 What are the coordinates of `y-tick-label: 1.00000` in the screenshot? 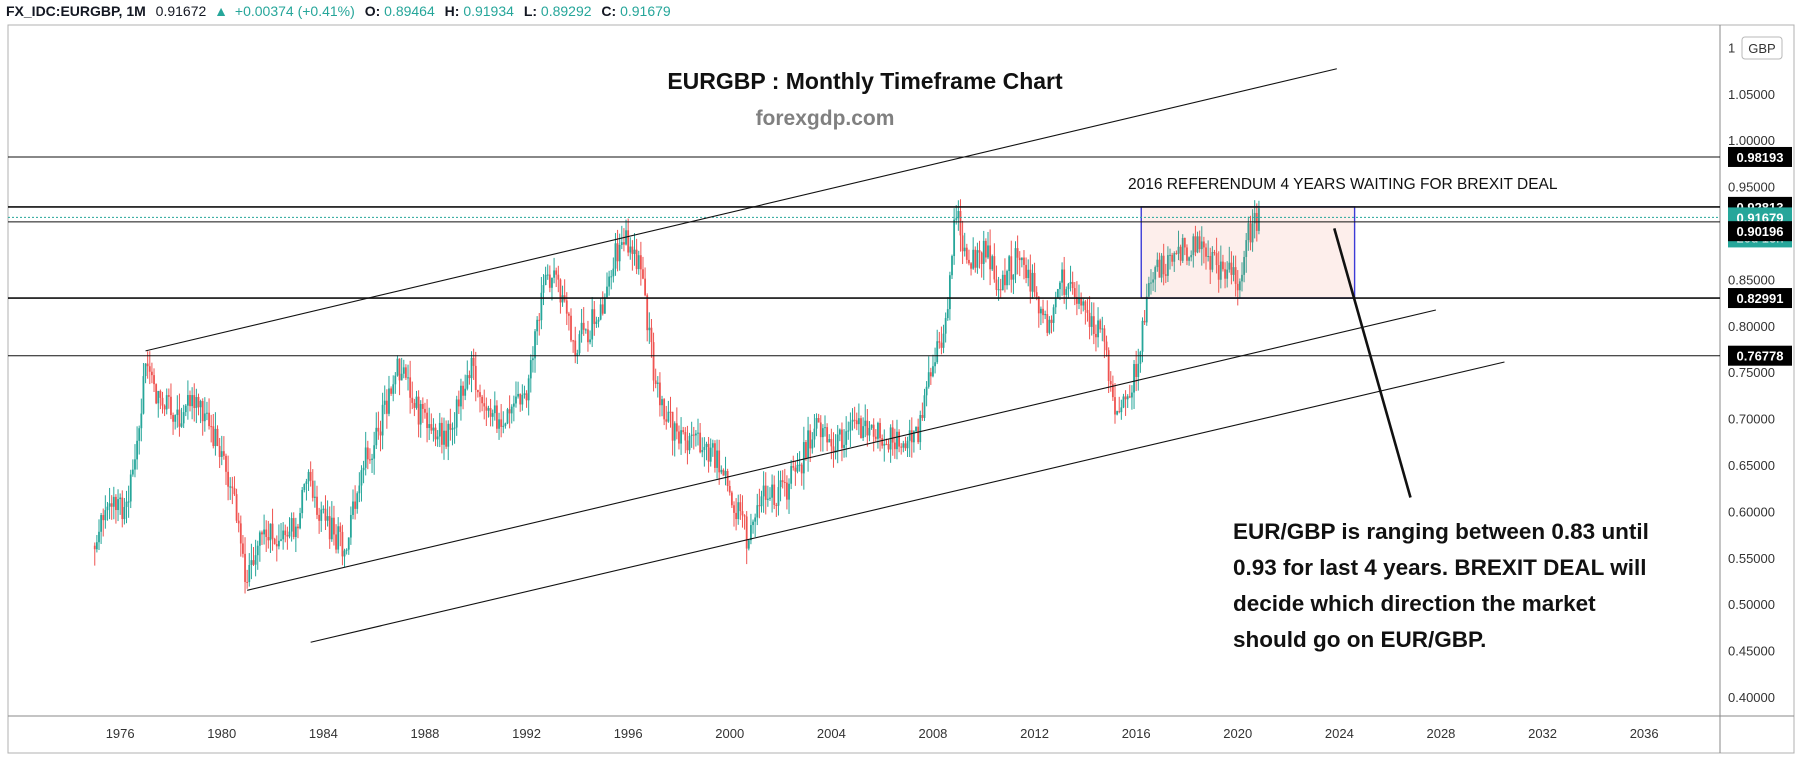 It's located at (1751, 140).